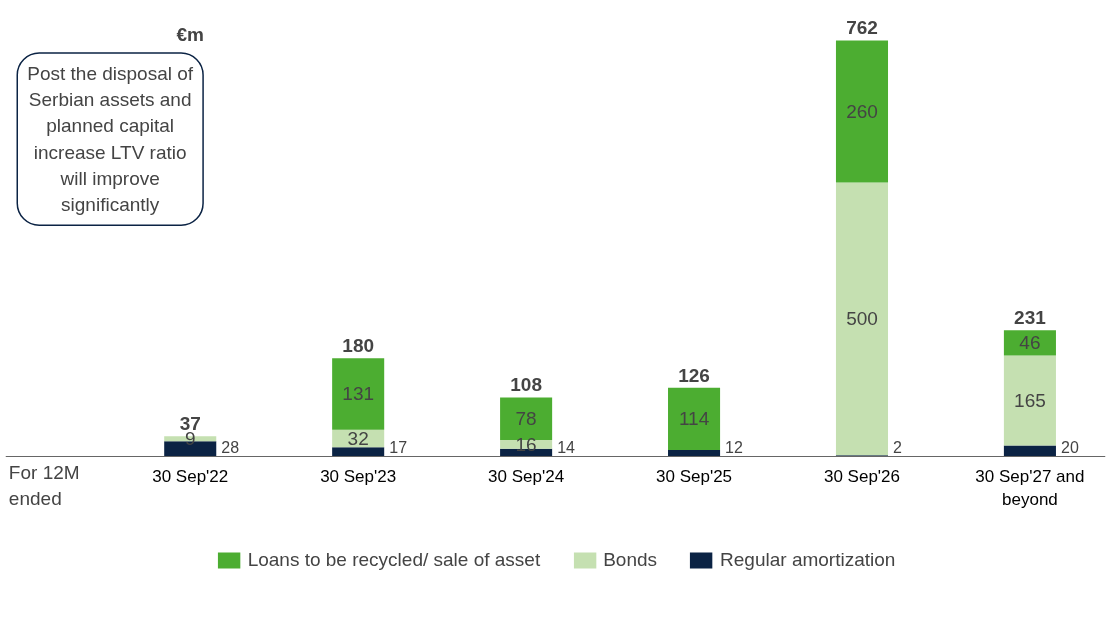 The image size is (1120, 625). I want to click on data-label: 20, so click(1070, 448).